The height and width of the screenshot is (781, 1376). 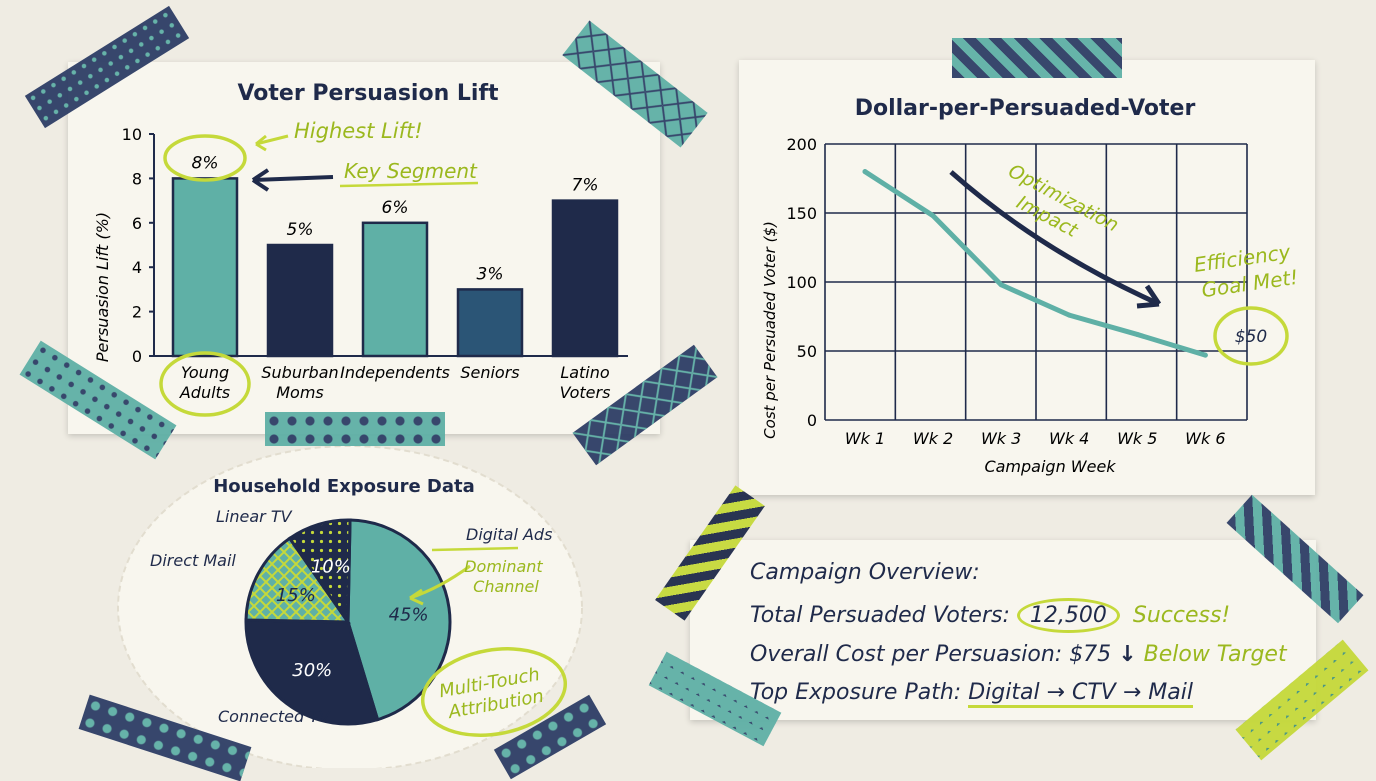 I want to click on pie-slice-label: Digital Ads, so click(x=509, y=534).